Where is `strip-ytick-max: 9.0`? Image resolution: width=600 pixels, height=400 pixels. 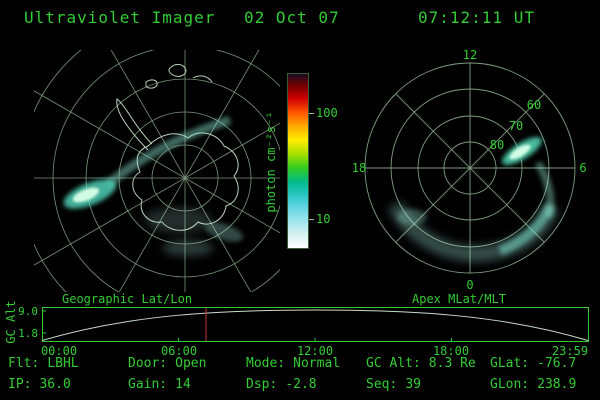 strip-ytick-max: 9.0 is located at coordinates (28, 311).